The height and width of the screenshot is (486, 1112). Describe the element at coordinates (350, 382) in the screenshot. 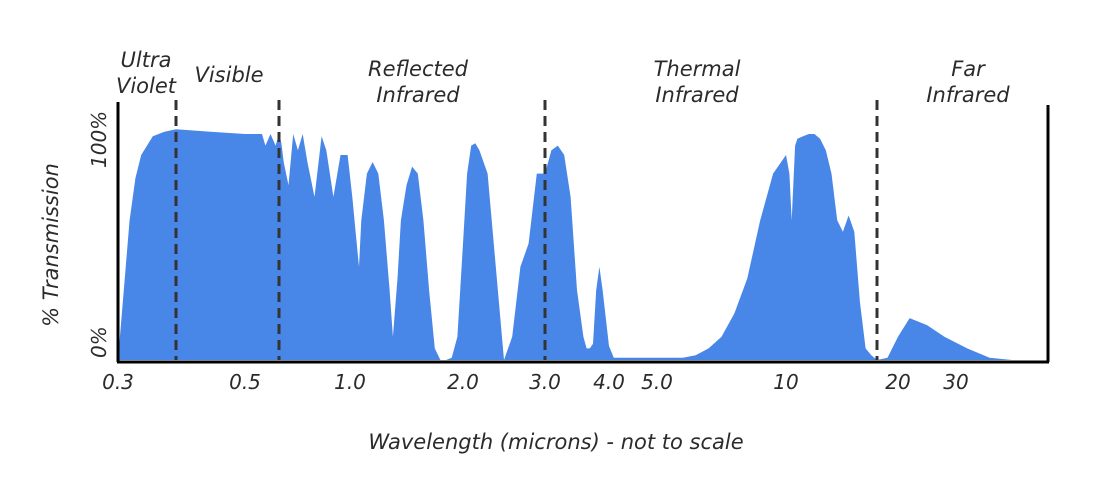

I see `x-tick-label-2: 1.0` at that location.